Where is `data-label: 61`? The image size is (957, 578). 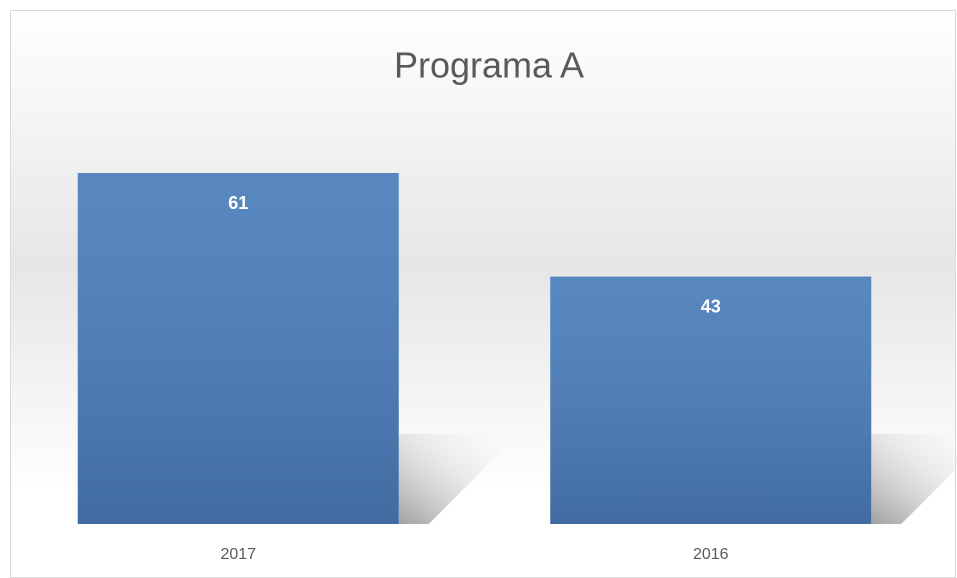 data-label: 61 is located at coordinates (238, 203).